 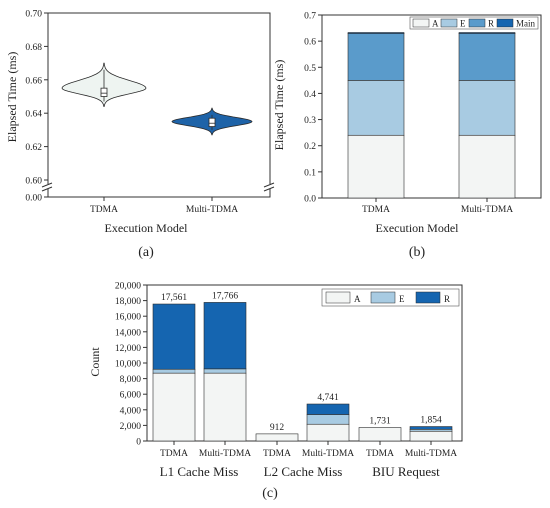 I want to click on x-axis-title-b: Execution Model, so click(x=418, y=228).